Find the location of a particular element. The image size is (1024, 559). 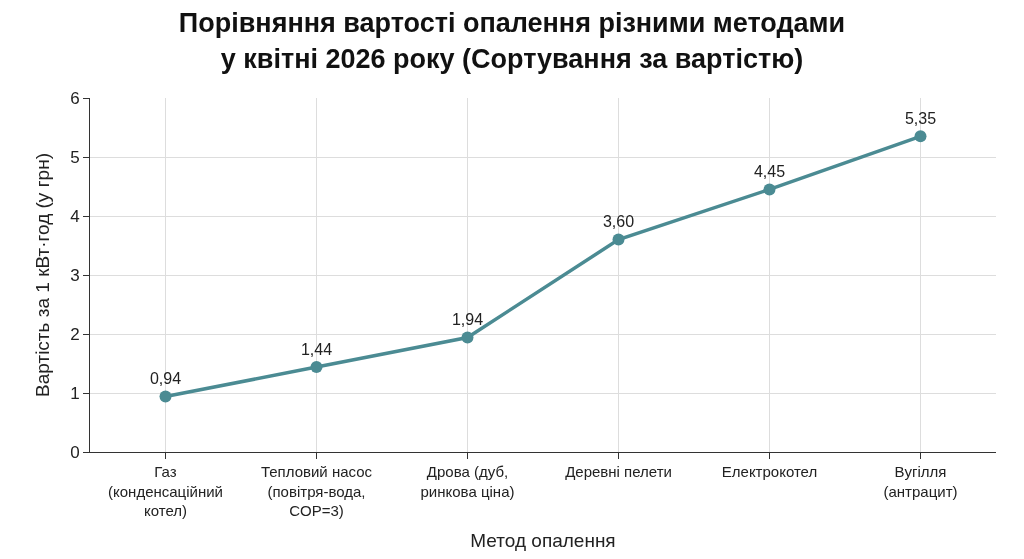

x-tick-label: Деревні пелети is located at coordinates (618, 471).